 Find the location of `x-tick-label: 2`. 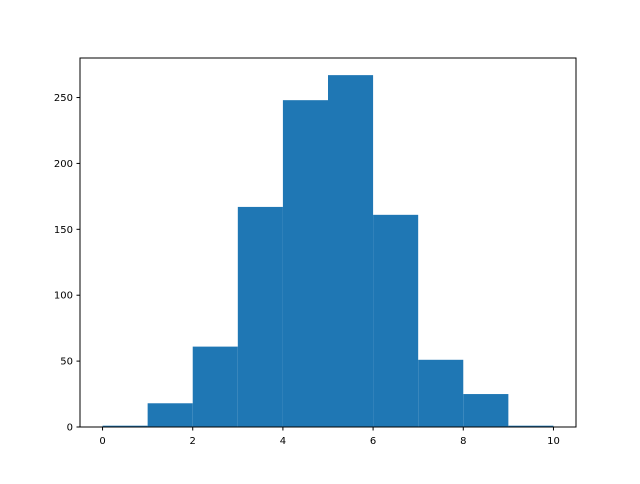

x-tick-label: 2 is located at coordinates (193, 441).